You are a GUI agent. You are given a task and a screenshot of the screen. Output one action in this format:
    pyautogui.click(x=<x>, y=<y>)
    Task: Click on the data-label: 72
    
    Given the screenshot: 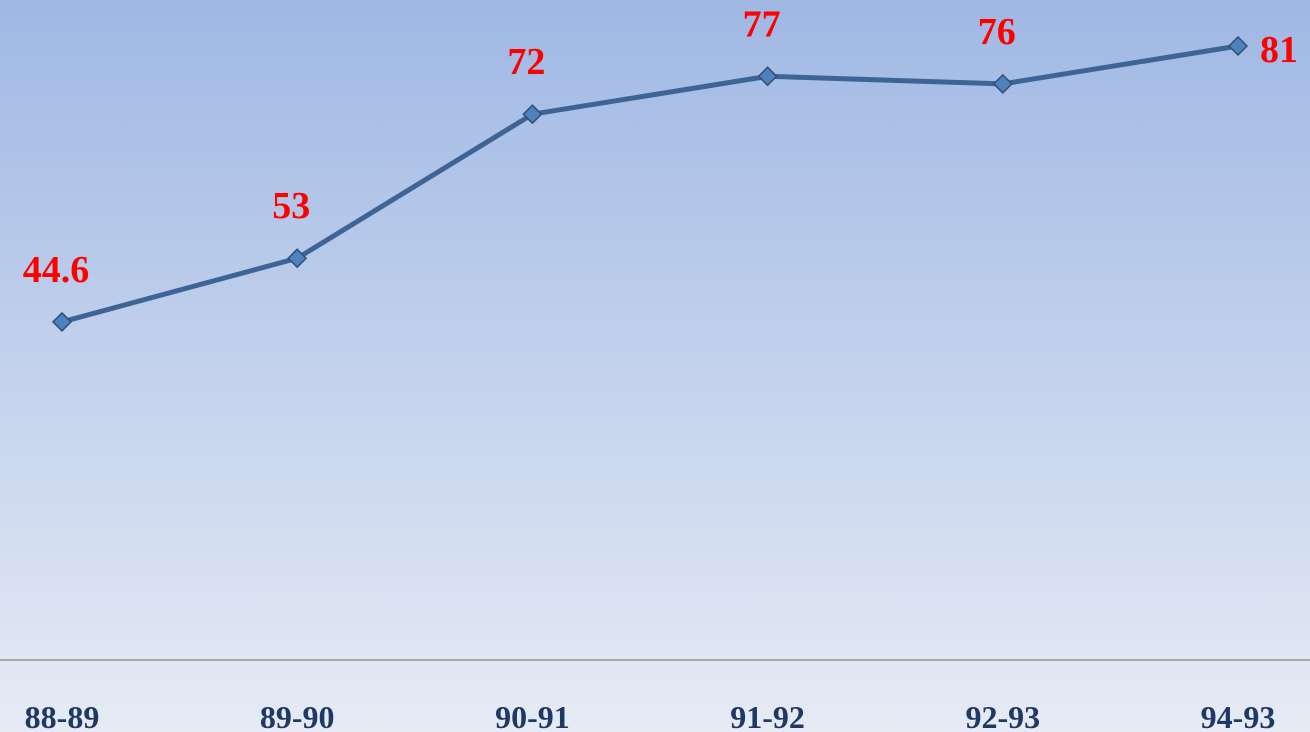 What is the action you would take?
    pyautogui.click(x=526, y=62)
    